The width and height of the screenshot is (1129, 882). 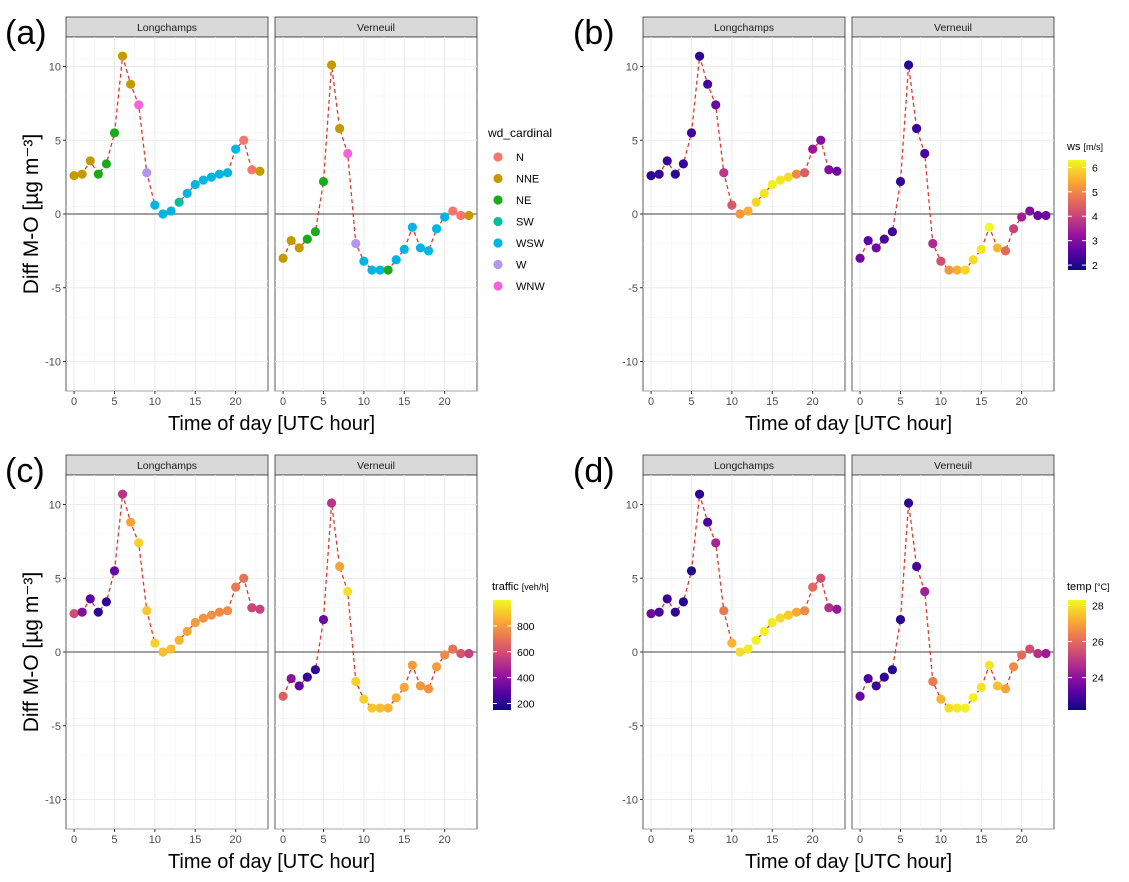 What do you see at coordinates (523, 201) in the screenshot?
I see `legend-label: NE` at bounding box center [523, 201].